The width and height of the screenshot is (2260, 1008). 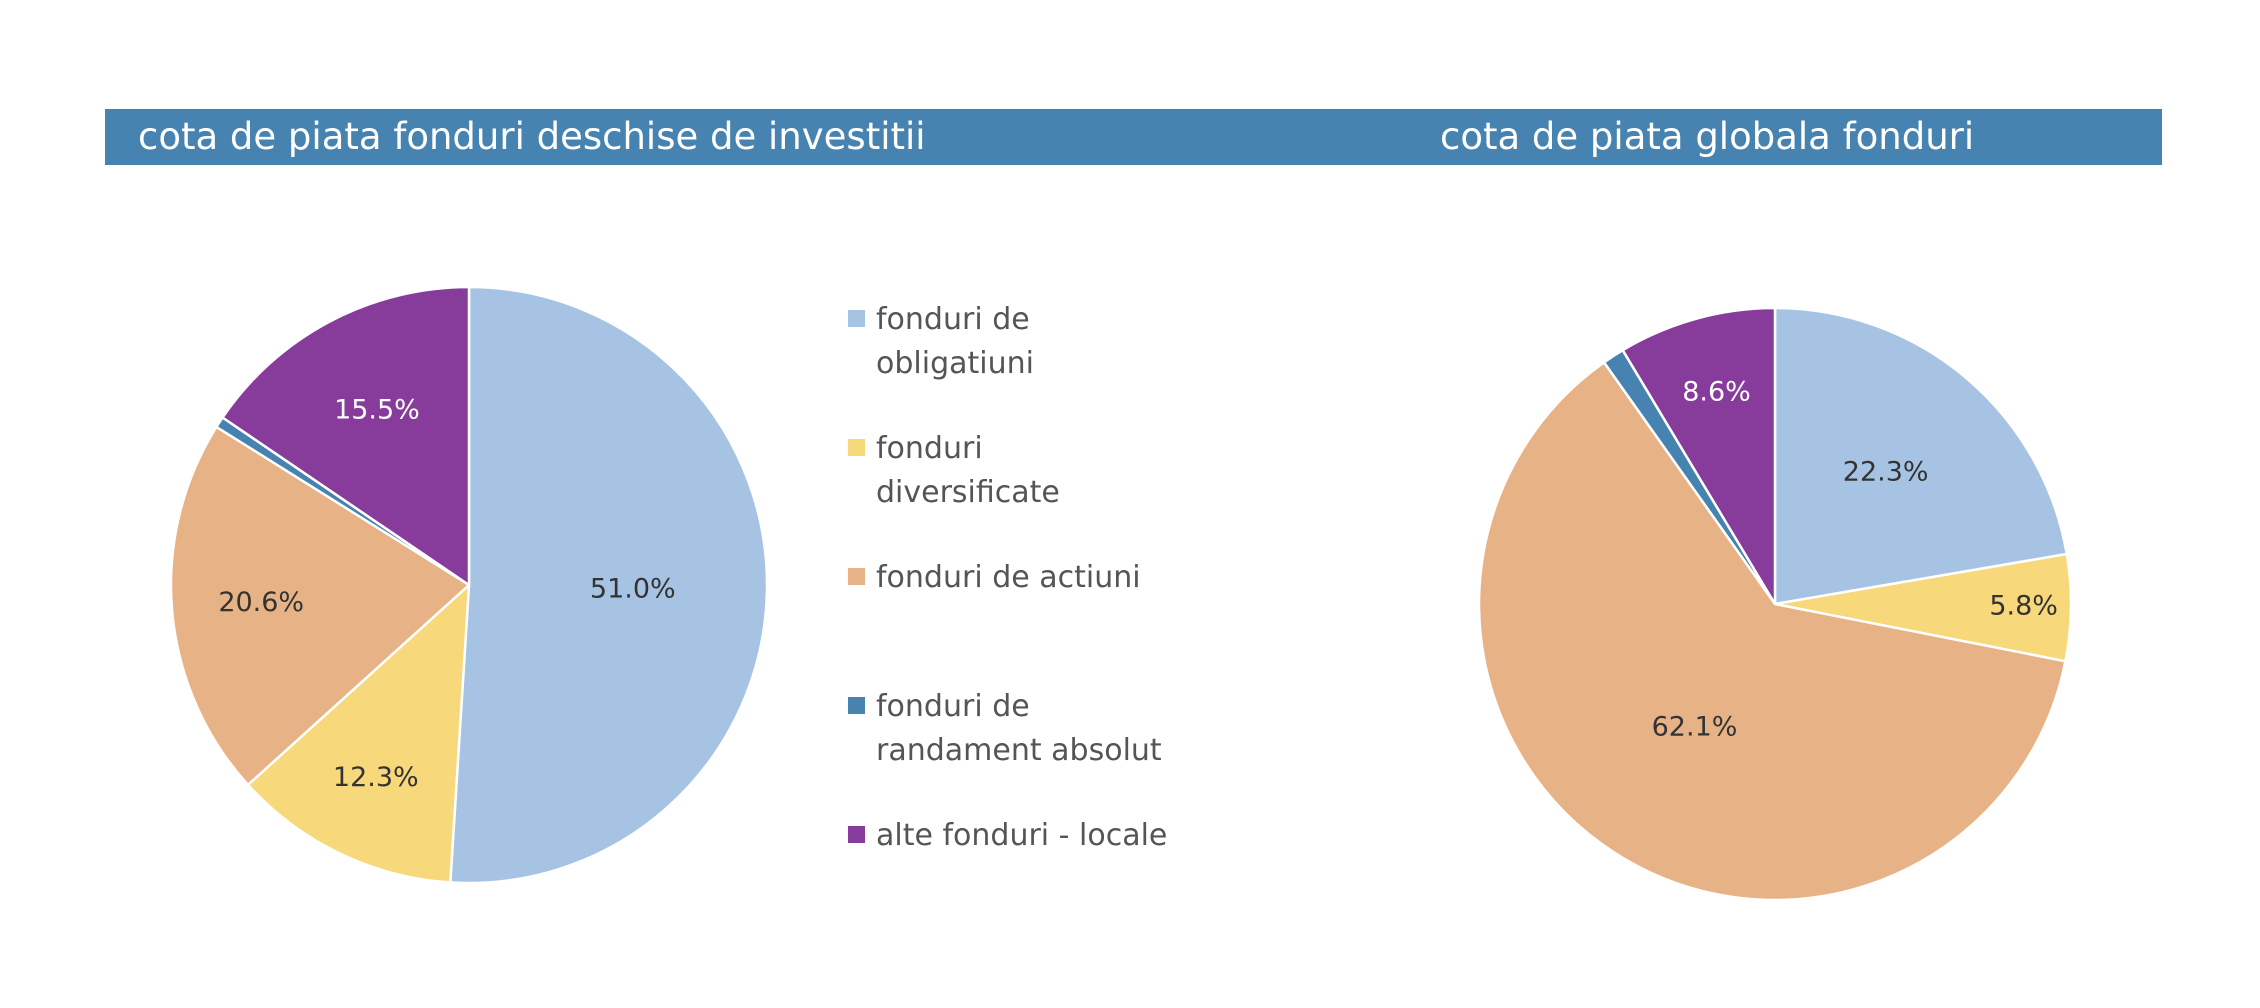 What do you see at coordinates (856, 447) in the screenshot?
I see `legend-swatch-diversificate` at bounding box center [856, 447].